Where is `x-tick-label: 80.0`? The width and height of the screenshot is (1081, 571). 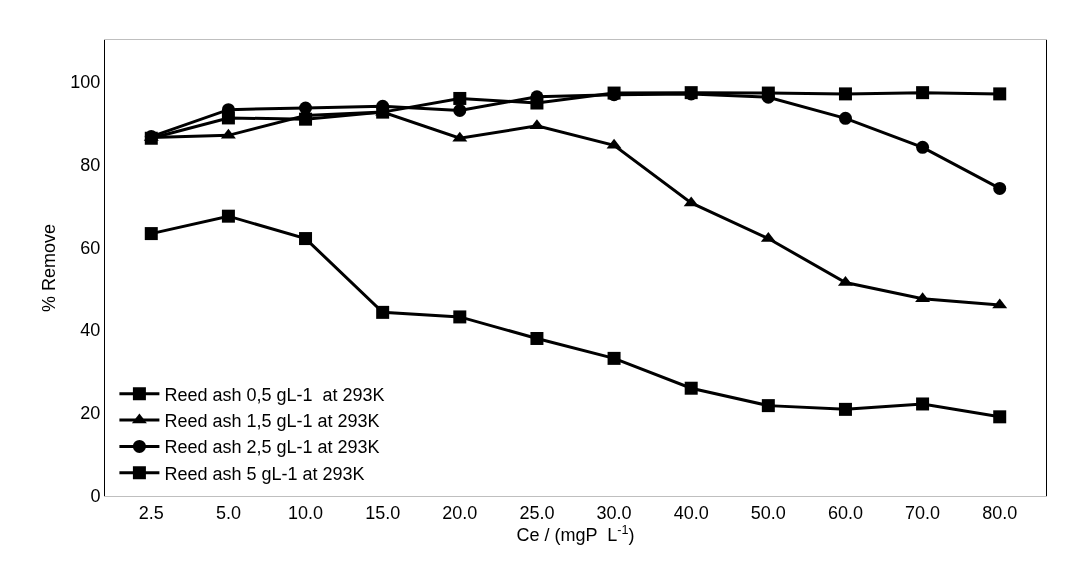
x-tick-label: 80.0 is located at coordinates (1000, 512).